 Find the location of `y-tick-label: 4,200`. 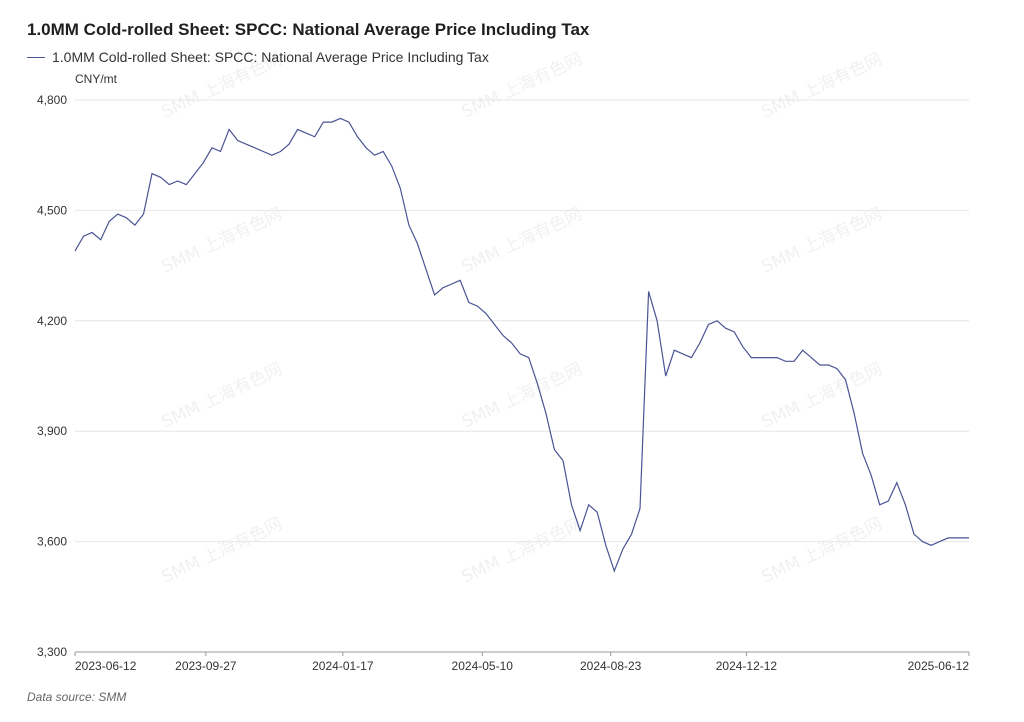

y-tick-label: 4,200 is located at coordinates (52, 321).